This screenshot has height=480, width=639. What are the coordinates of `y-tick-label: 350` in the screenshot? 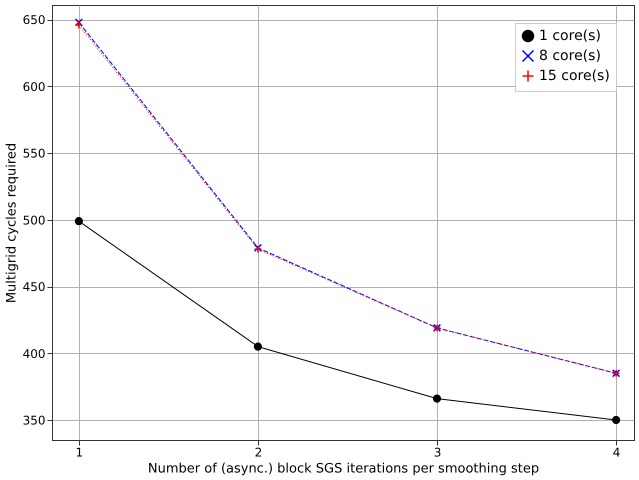 It's located at (34, 420).